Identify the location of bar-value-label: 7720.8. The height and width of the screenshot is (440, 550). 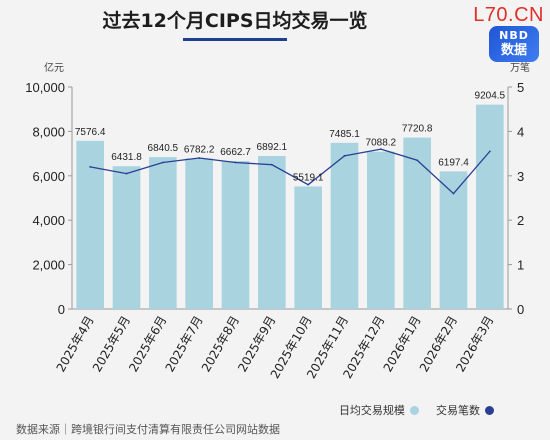
(417, 129).